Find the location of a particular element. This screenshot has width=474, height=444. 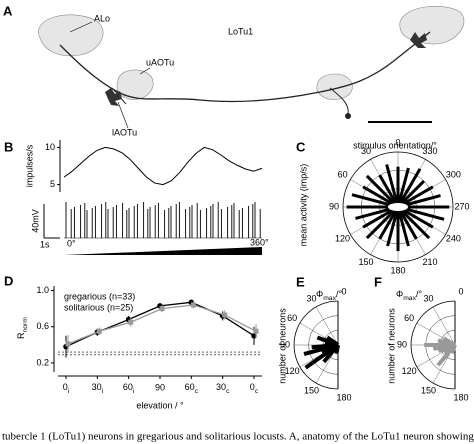

panel-letter: D is located at coordinates (8, 280).